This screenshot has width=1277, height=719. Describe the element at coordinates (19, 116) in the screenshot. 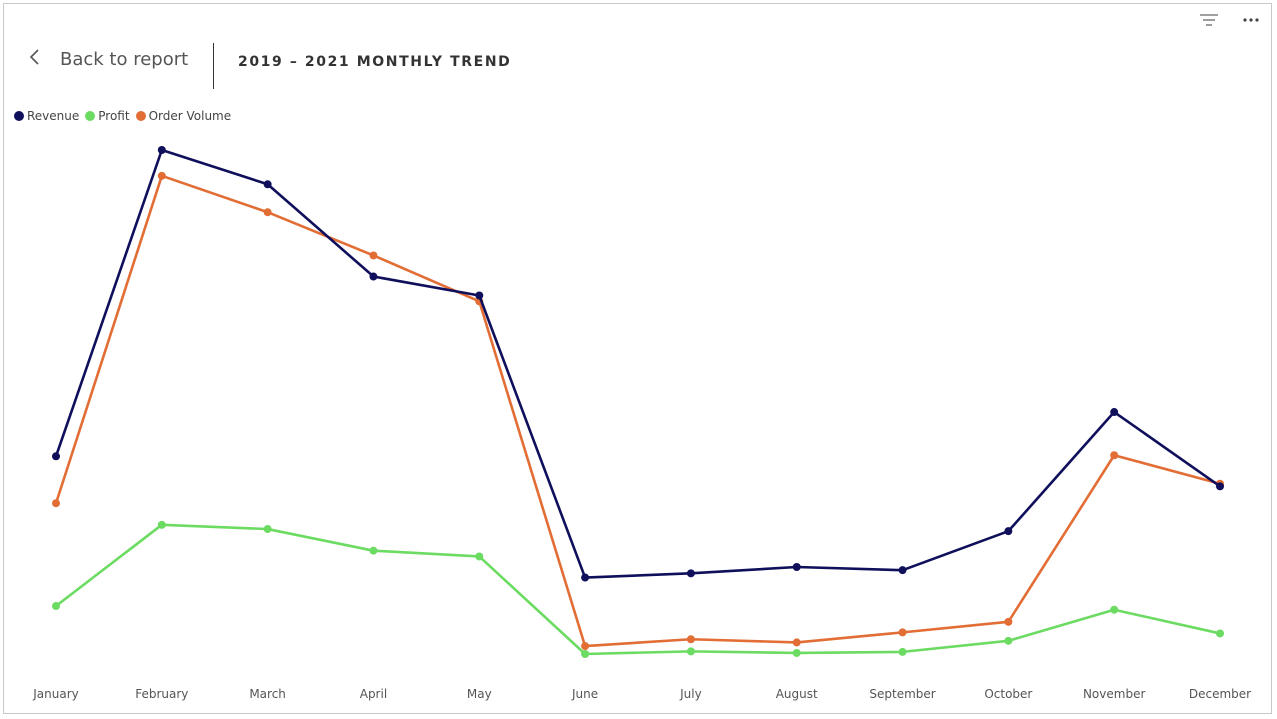

I see `legend-dot-revenue` at that location.